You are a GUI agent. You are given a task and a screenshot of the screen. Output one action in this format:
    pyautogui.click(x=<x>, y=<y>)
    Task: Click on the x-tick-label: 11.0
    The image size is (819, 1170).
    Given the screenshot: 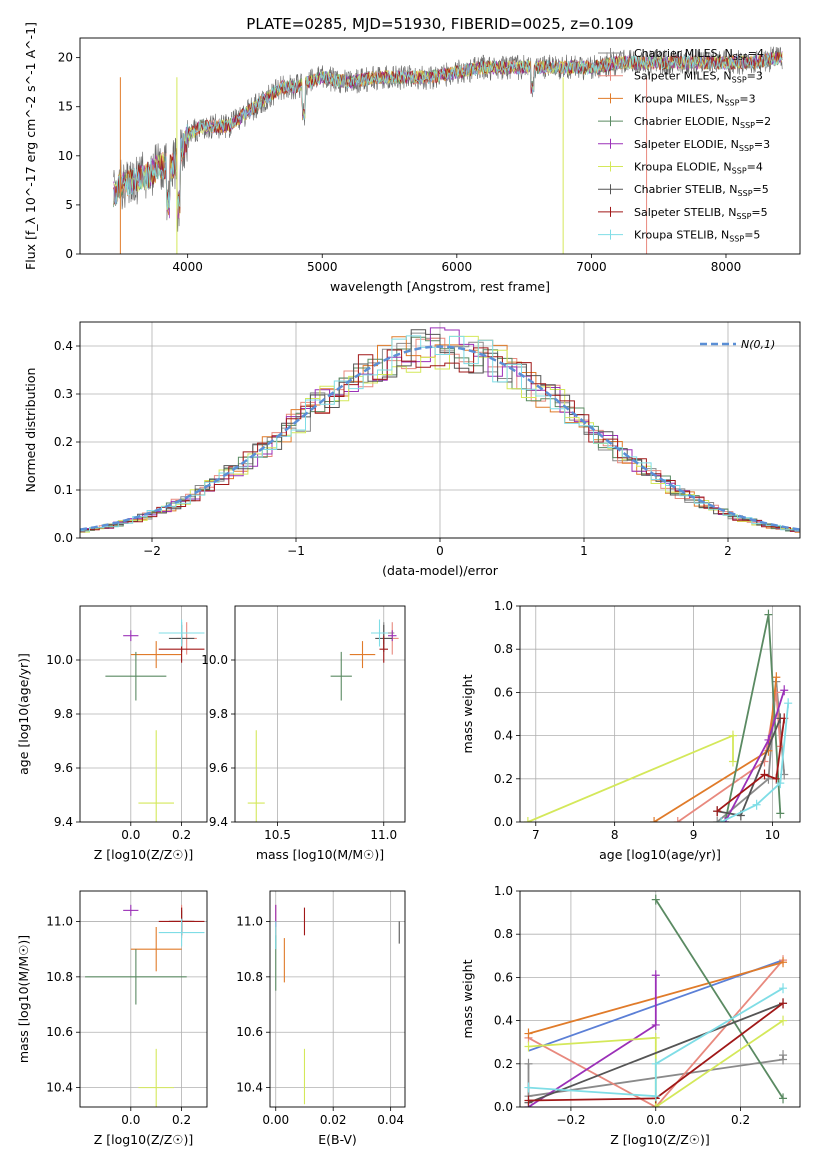 What is the action you would take?
    pyautogui.click(x=383, y=835)
    